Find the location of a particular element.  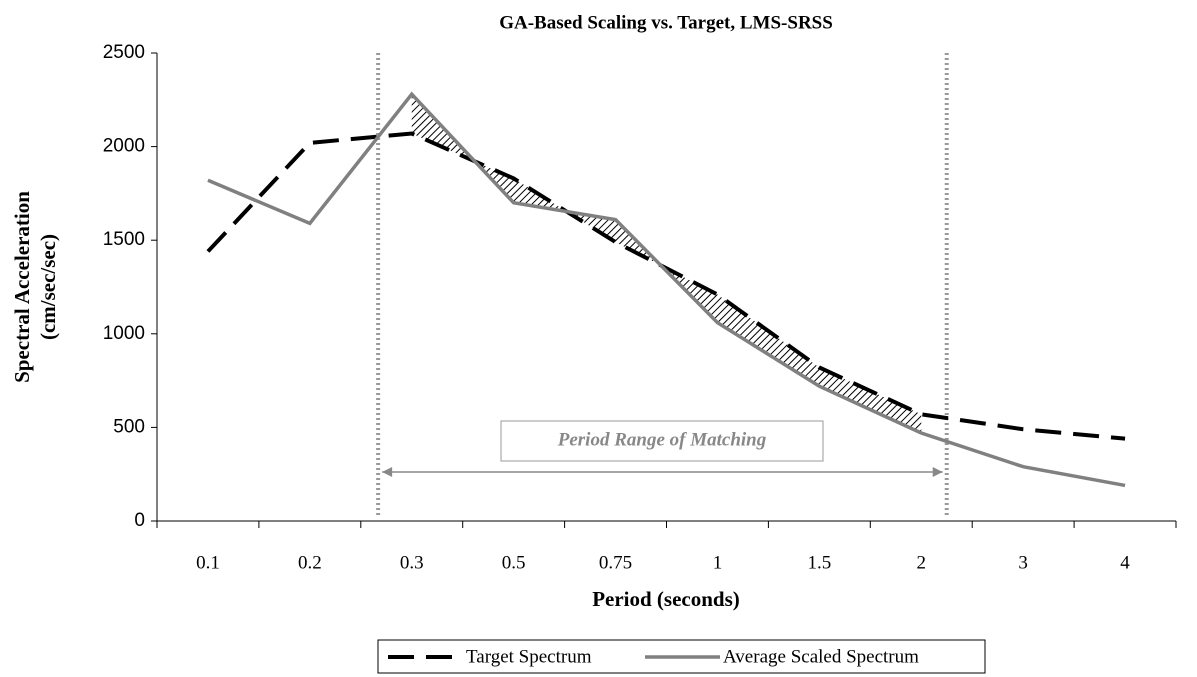

x-tick-label: 4 is located at coordinates (1125, 562).